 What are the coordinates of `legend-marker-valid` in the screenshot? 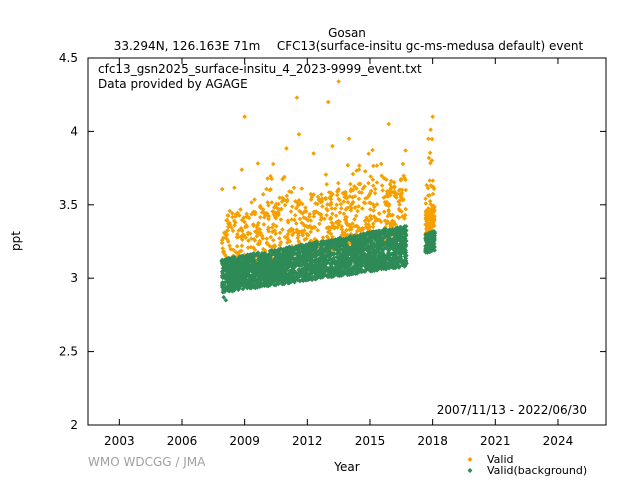 It's located at (470, 459).